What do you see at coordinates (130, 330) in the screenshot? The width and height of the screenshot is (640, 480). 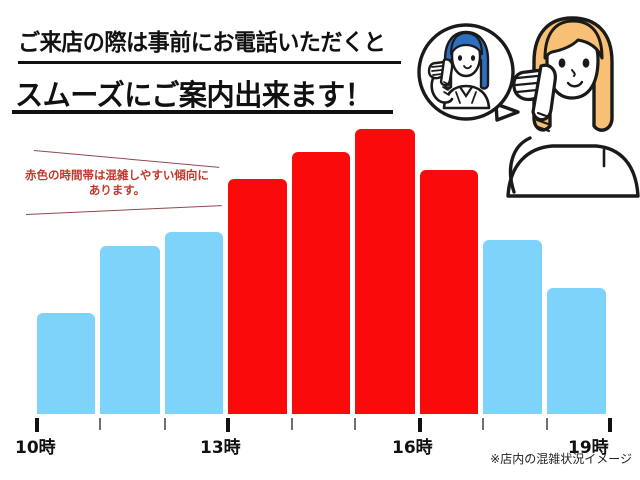 I see `bar-11時` at bounding box center [130, 330].